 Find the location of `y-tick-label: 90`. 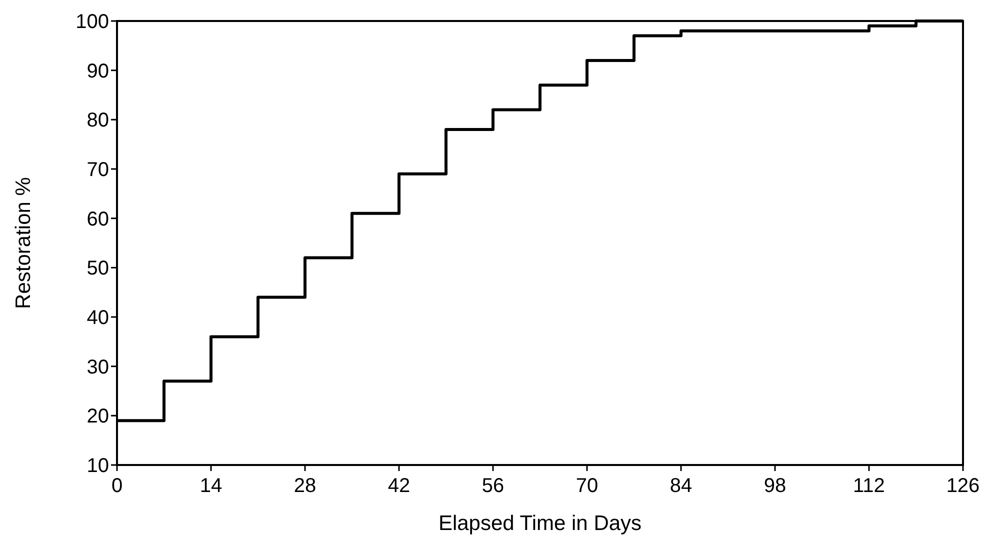

y-tick-label: 90 is located at coordinates (97, 71).